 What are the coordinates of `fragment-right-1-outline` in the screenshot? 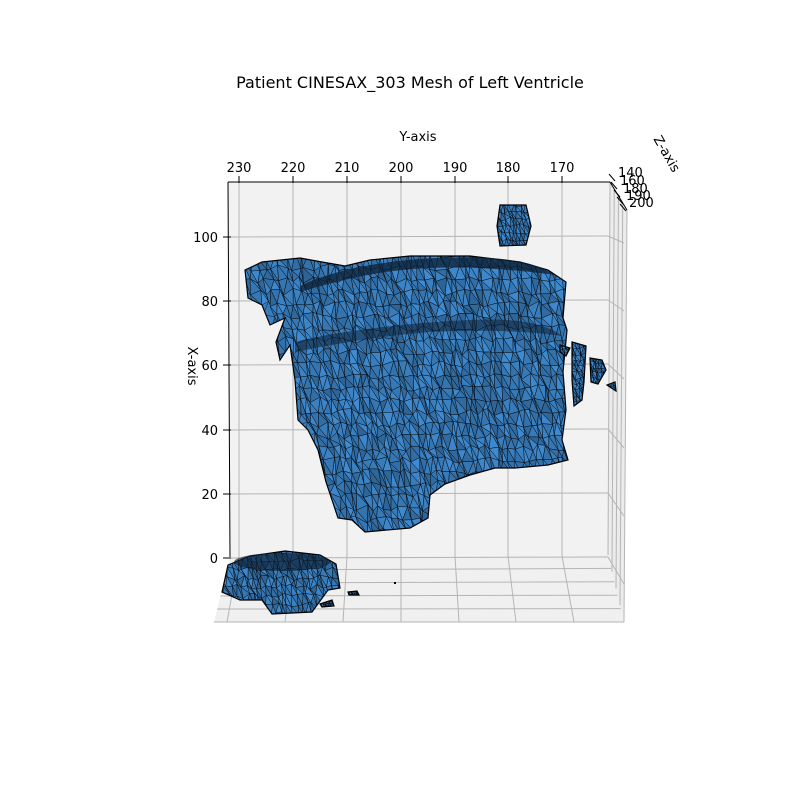 It's located at (579, 374).